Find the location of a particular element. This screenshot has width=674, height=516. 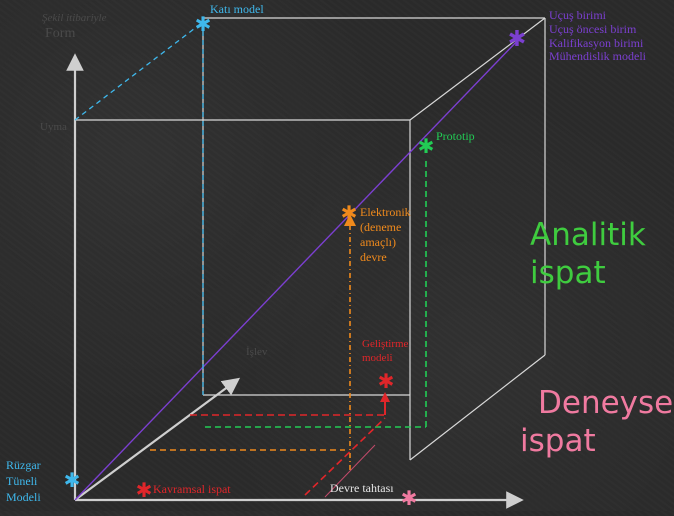

ruzgar-marker-icon: ✱ is located at coordinates (72, 480).